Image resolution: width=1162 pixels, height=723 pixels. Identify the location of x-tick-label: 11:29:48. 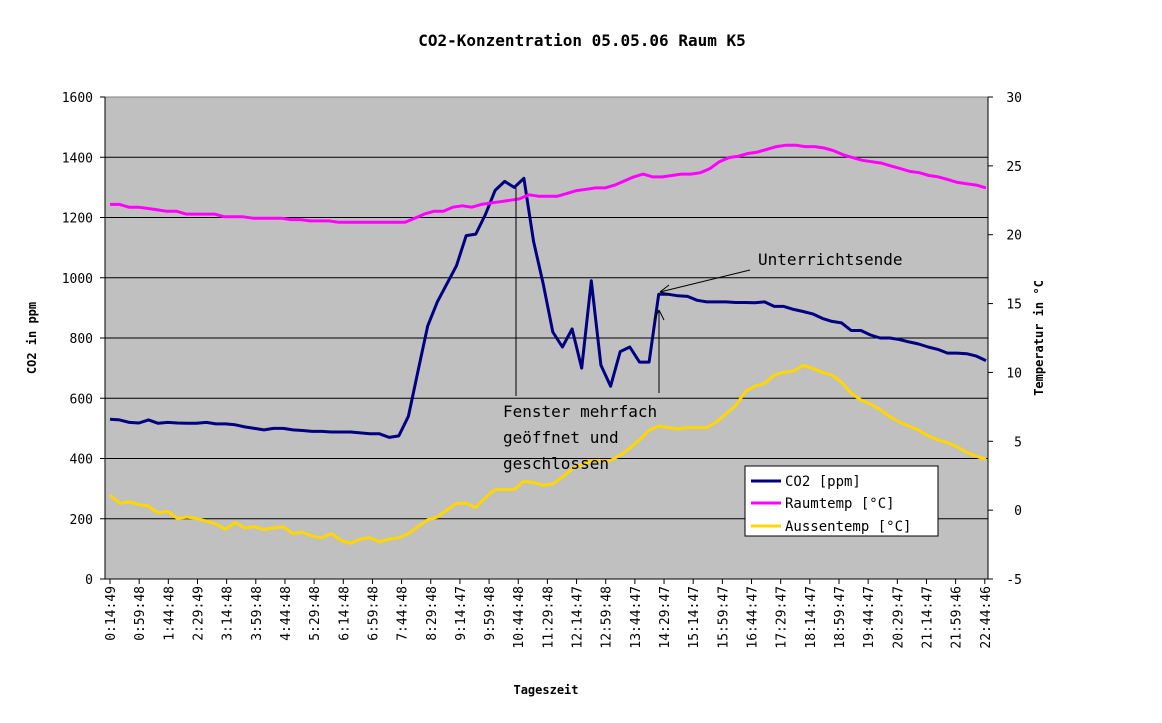
(548, 617).